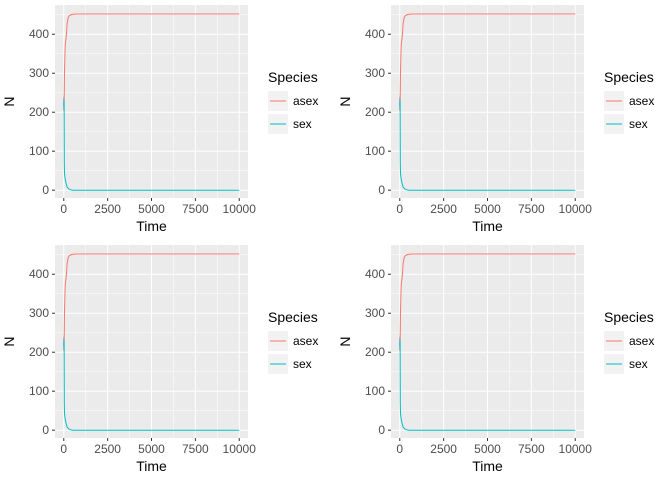 Image resolution: width=672 pixels, height=485 pixels. Describe the element at coordinates (39, 151) in the screenshot. I see `chart-1-y-tick-label: 100` at that location.